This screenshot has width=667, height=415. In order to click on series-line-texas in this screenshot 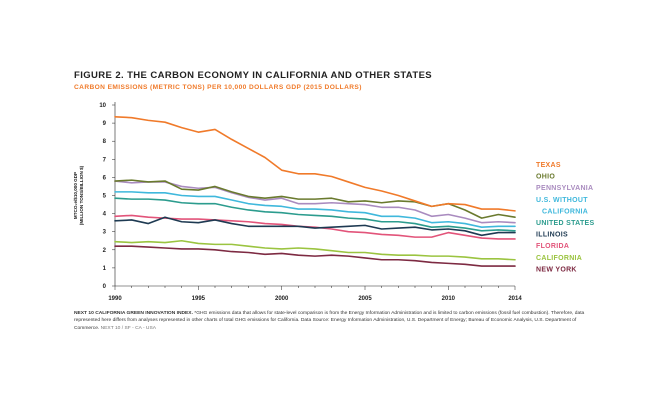, I will do `click(315, 163)`.